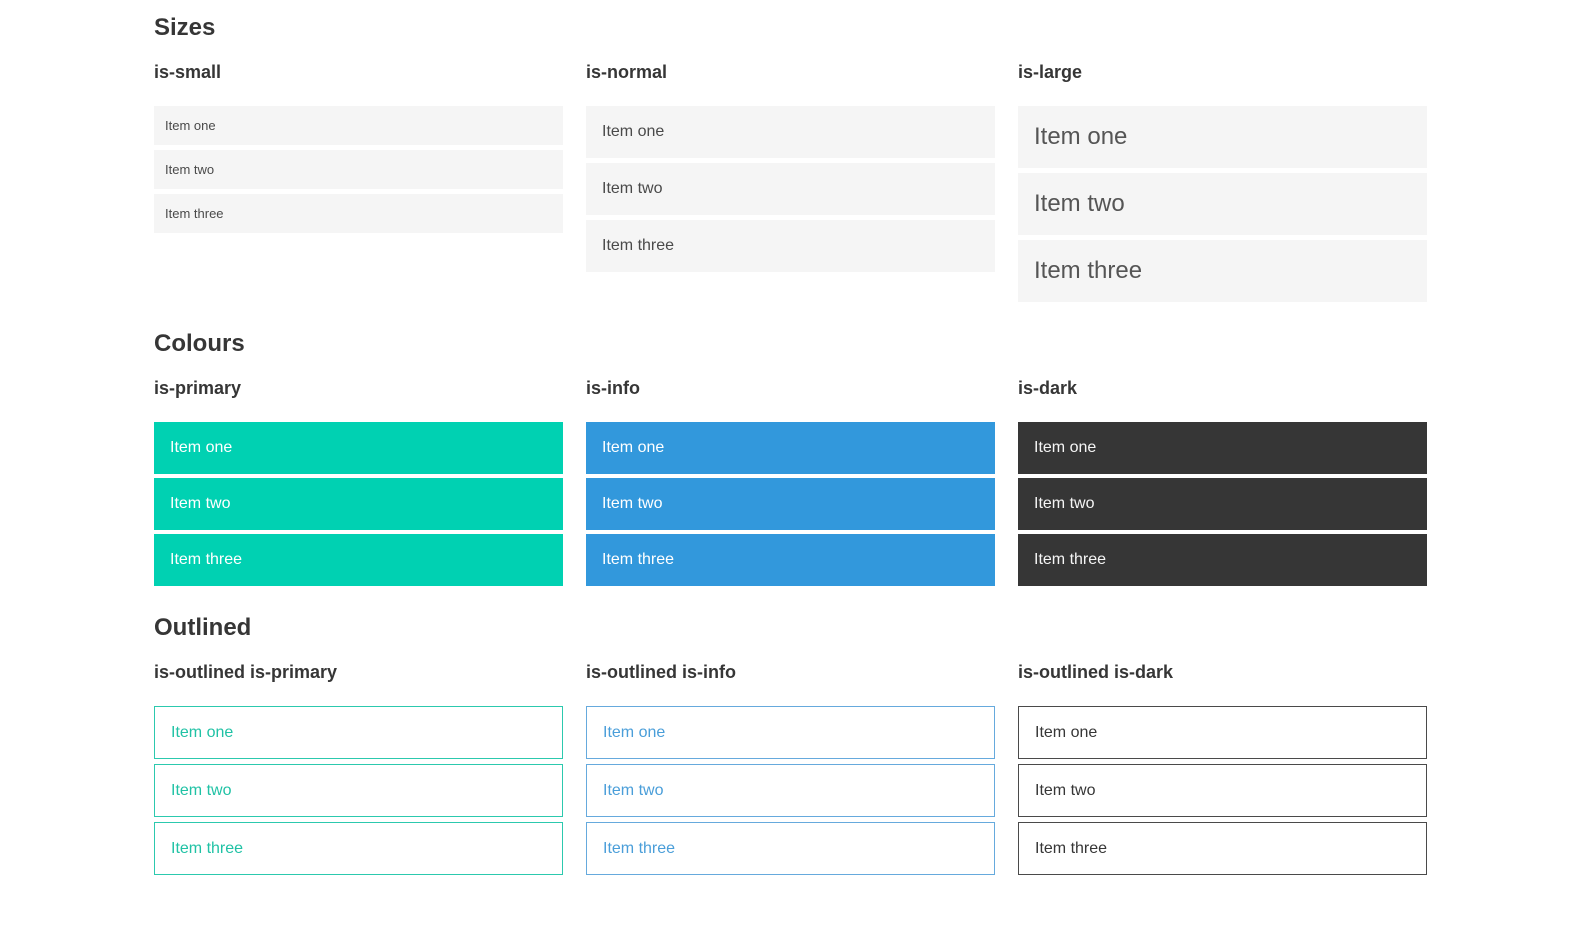 Image resolution: width=1595 pixels, height=925 pixels. What do you see at coordinates (203, 627) in the screenshot?
I see `section-title: Outlined` at bounding box center [203, 627].